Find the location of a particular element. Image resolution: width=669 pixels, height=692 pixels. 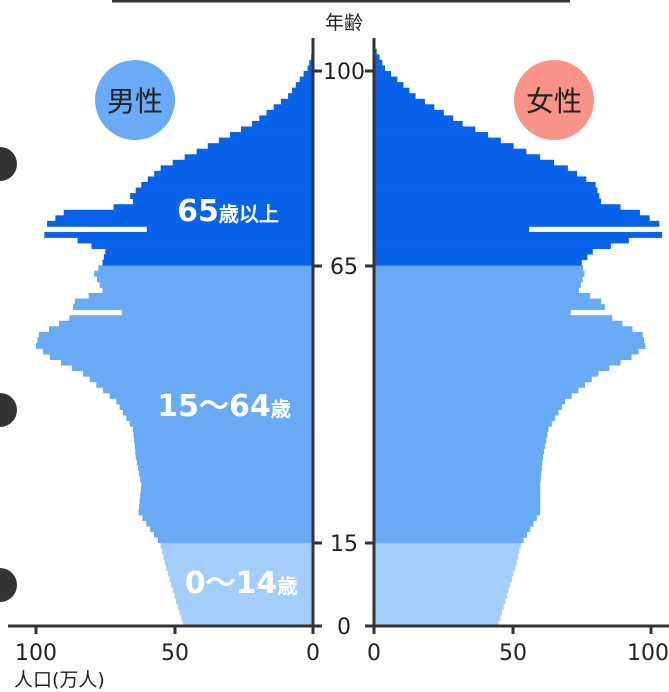

male-value-tick-100: 100 is located at coordinates (36, 653).